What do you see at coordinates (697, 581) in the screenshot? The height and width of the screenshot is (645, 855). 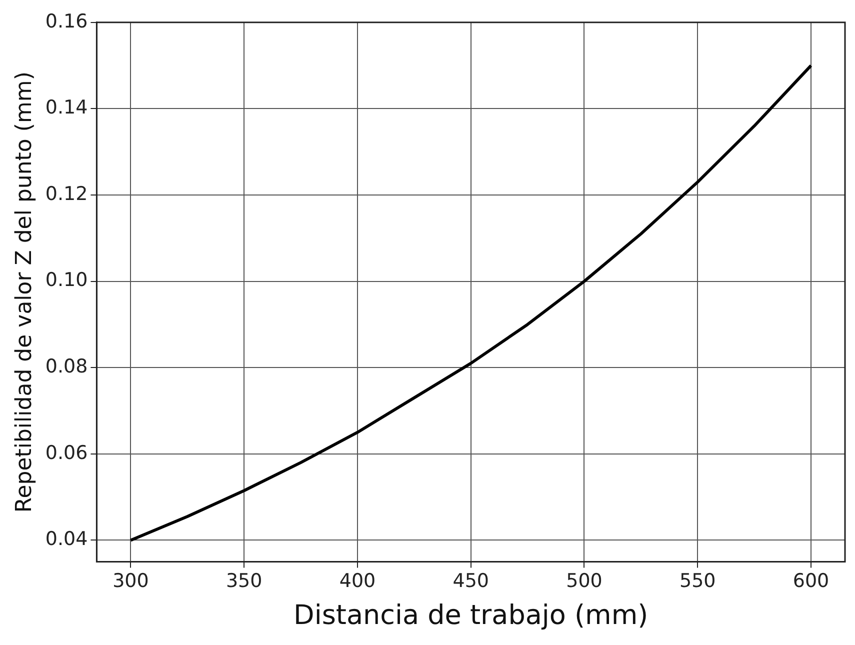 I see `x-tick-label: 550` at bounding box center [697, 581].